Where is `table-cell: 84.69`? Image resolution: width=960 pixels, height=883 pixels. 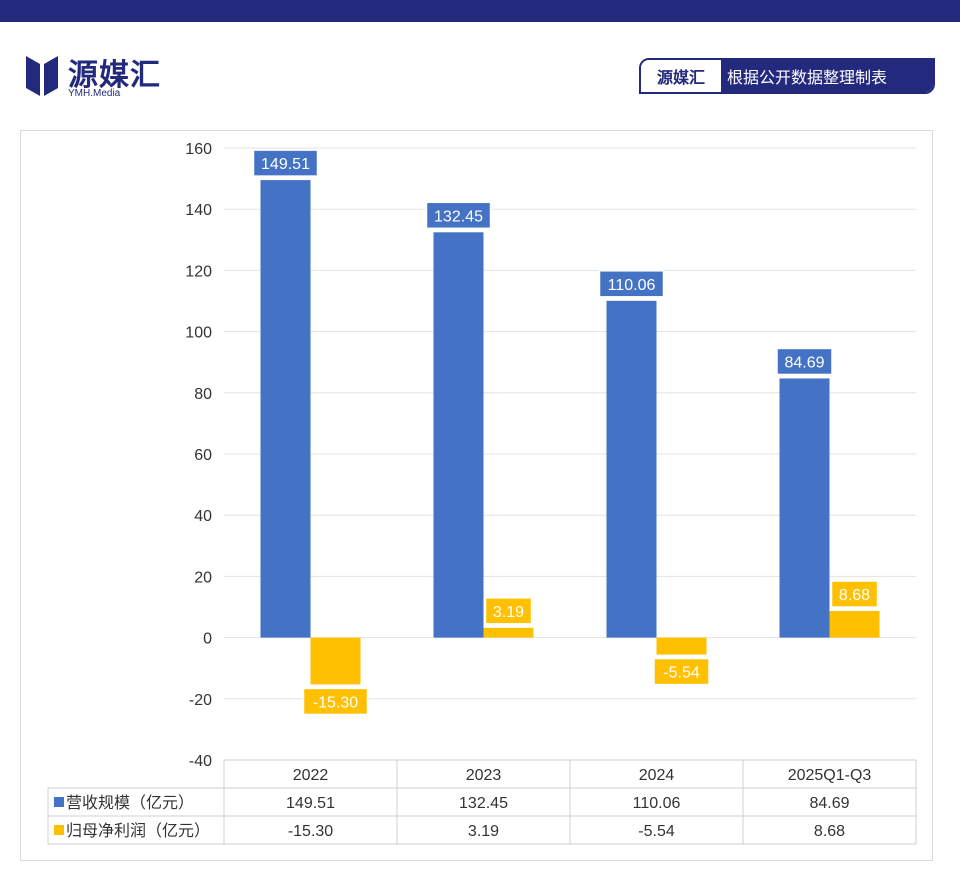 table-cell: 84.69 is located at coordinates (829, 803).